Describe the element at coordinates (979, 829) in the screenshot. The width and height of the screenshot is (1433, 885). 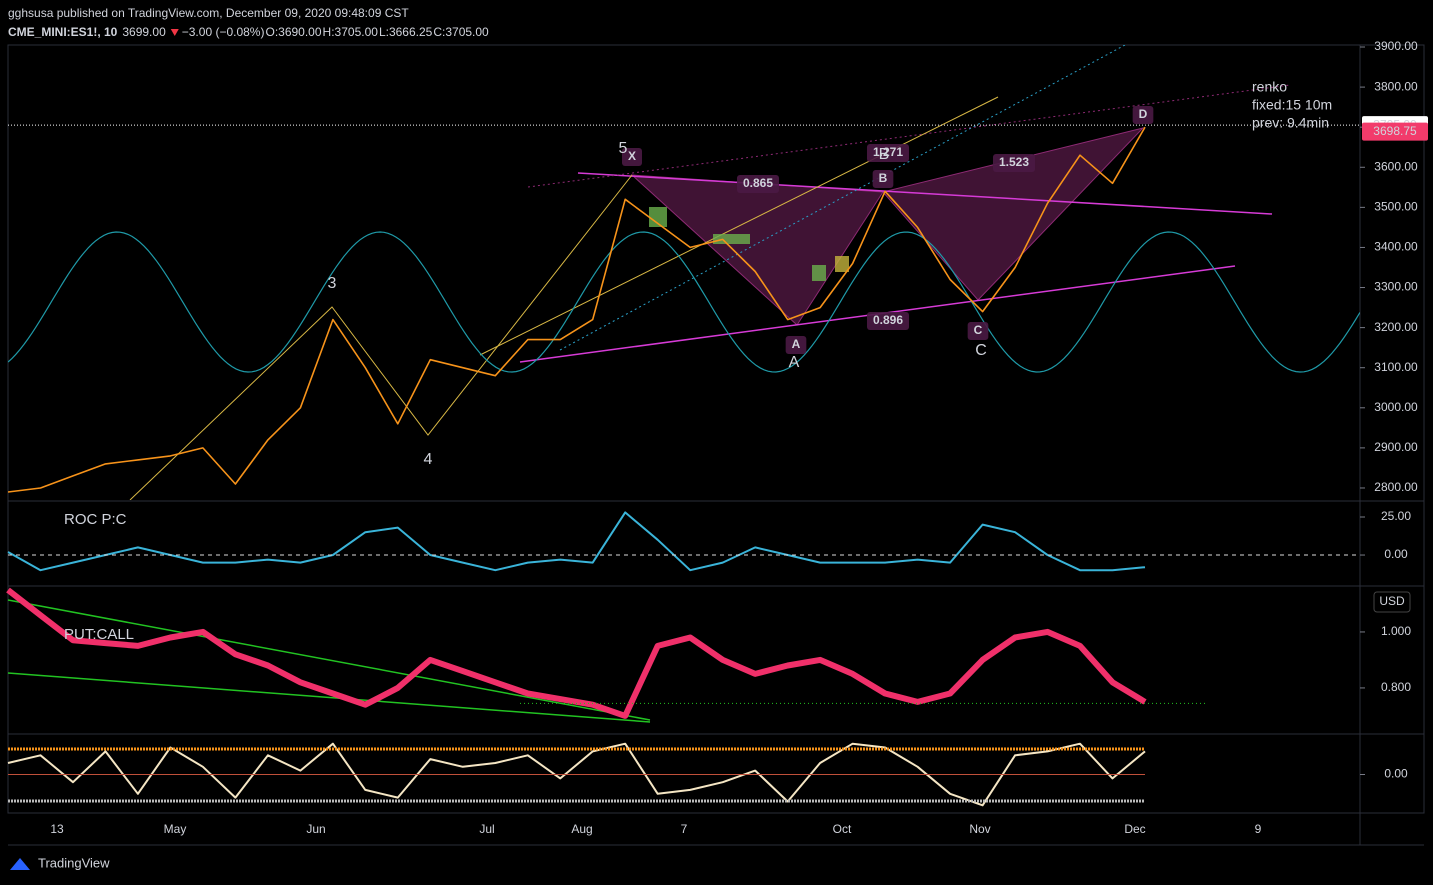
I see `x-tick-label: Nov` at that location.